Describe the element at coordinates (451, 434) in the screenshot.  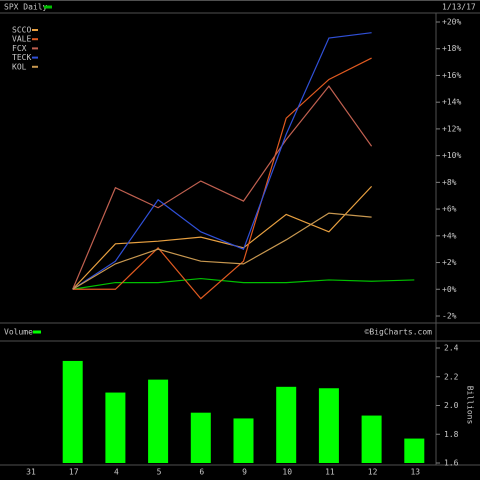
I see `y-tick-label: 1.8` at that location.